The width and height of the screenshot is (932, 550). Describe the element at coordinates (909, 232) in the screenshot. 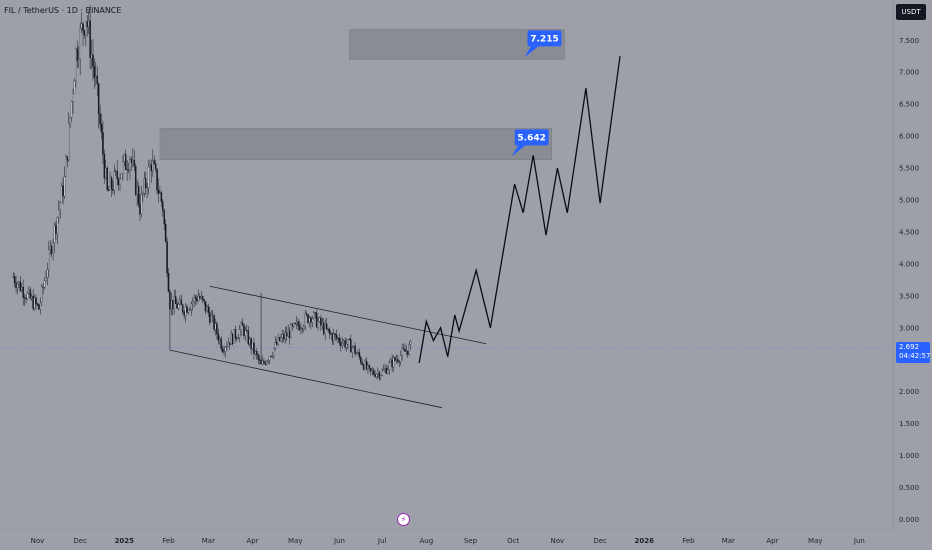

I see `price-tick-label: 4.500` at that location.